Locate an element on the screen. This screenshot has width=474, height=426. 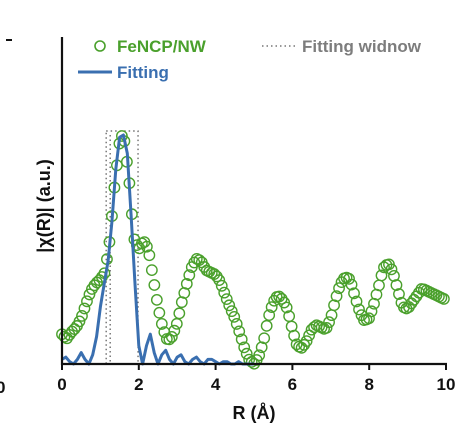
legend-entry-fencp-nw: FeNCP/NW is located at coordinates (150, 46).